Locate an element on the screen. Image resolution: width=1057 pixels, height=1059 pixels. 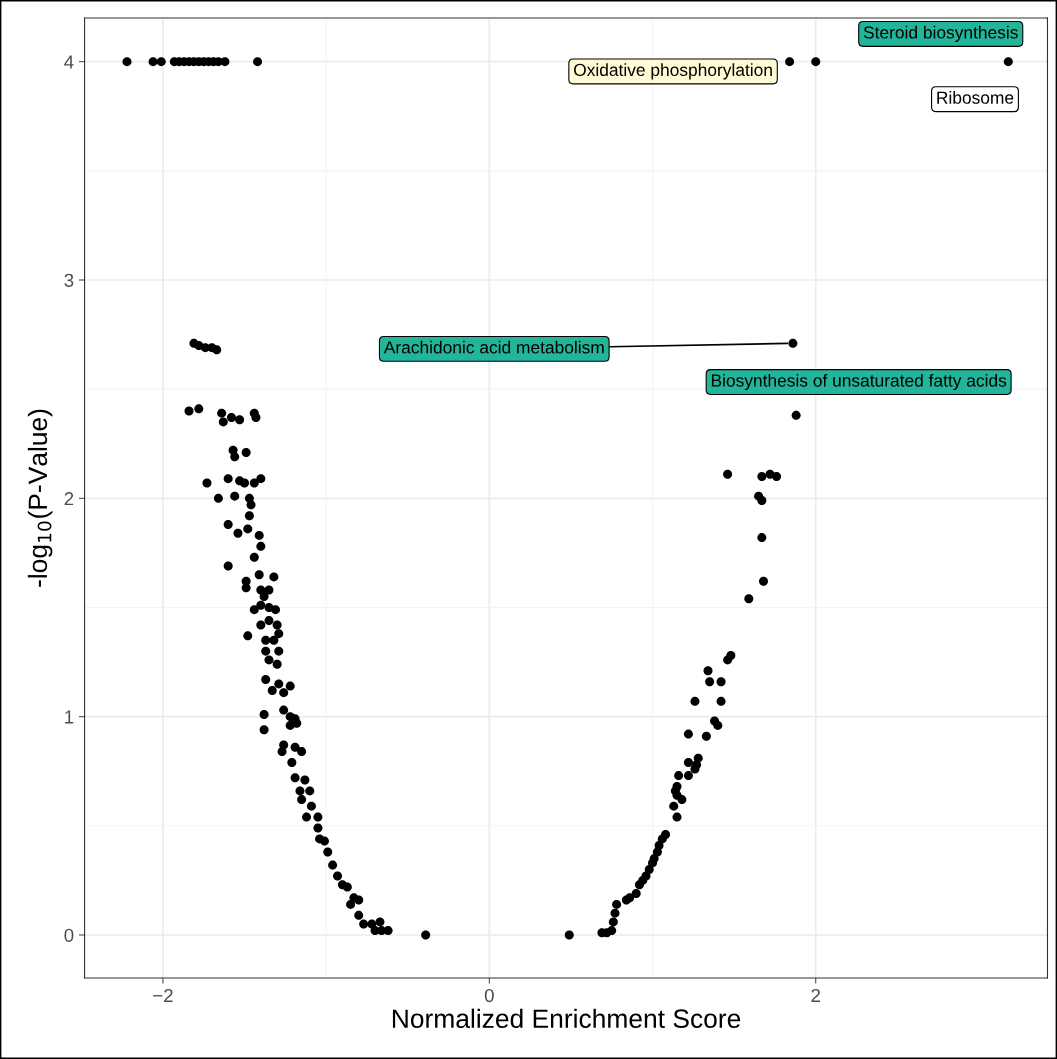
x-tick-label: 2 is located at coordinates (815, 995).